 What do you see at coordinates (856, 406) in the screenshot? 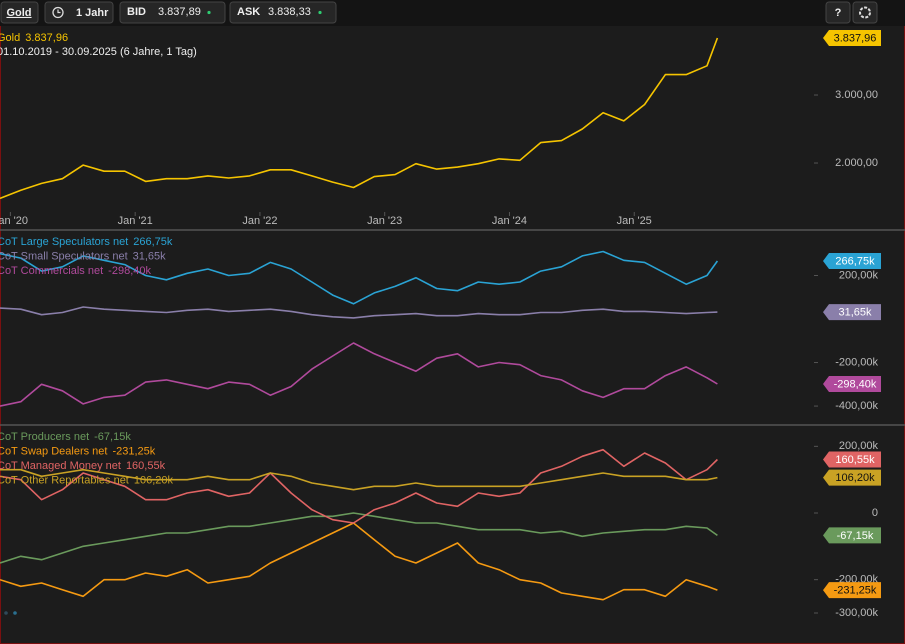
I see `y-tick-label: -400,00k` at bounding box center [856, 406].